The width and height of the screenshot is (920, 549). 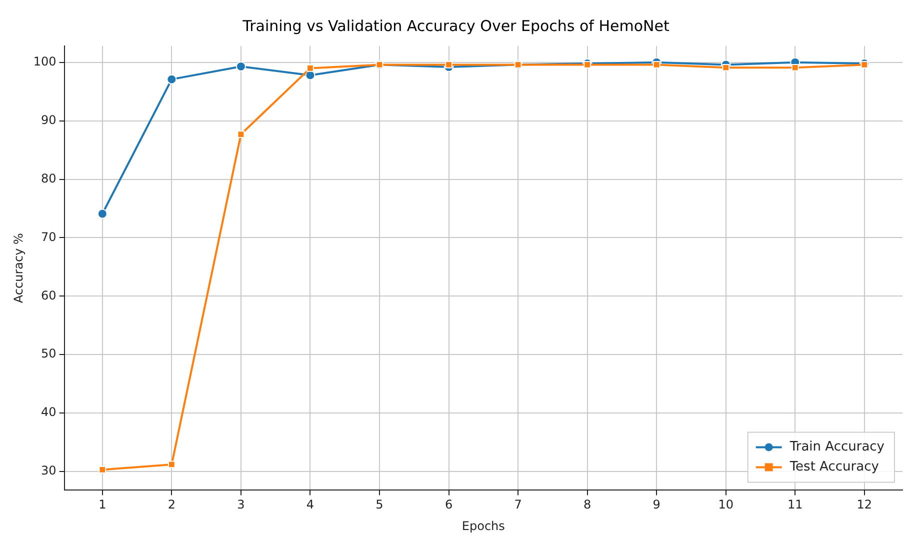 I want to click on x-tick-label: 1, so click(x=102, y=505).